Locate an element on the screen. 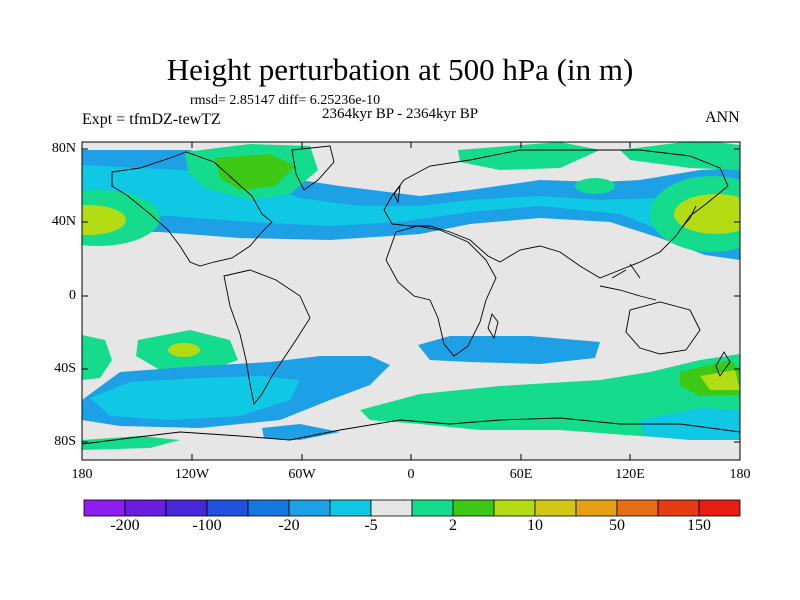 This screenshot has height=600, width=800. experiment-label: Expt = tfmDZ-tewTZ is located at coordinates (151, 119).